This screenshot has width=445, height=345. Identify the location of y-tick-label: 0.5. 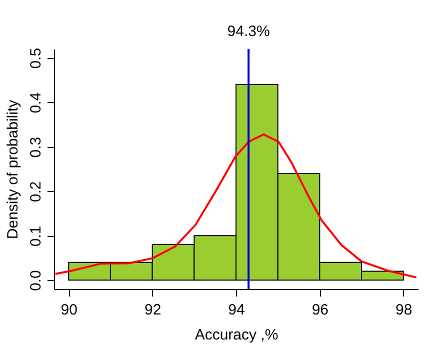
(36, 58).